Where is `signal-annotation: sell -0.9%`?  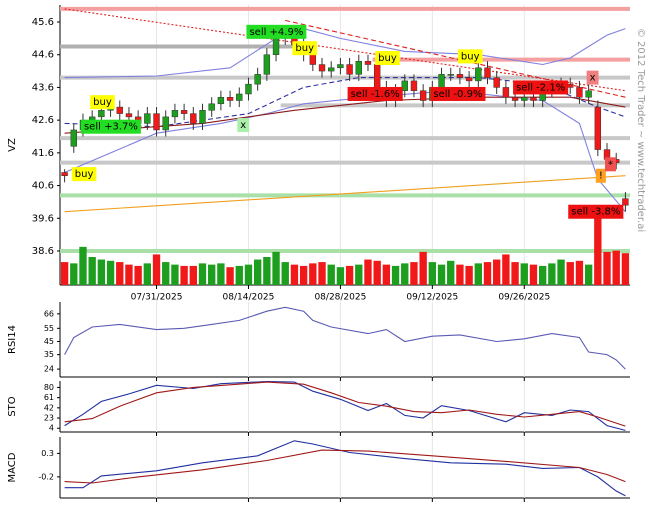
signal-annotation: sell -0.9% is located at coordinates (458, 93).